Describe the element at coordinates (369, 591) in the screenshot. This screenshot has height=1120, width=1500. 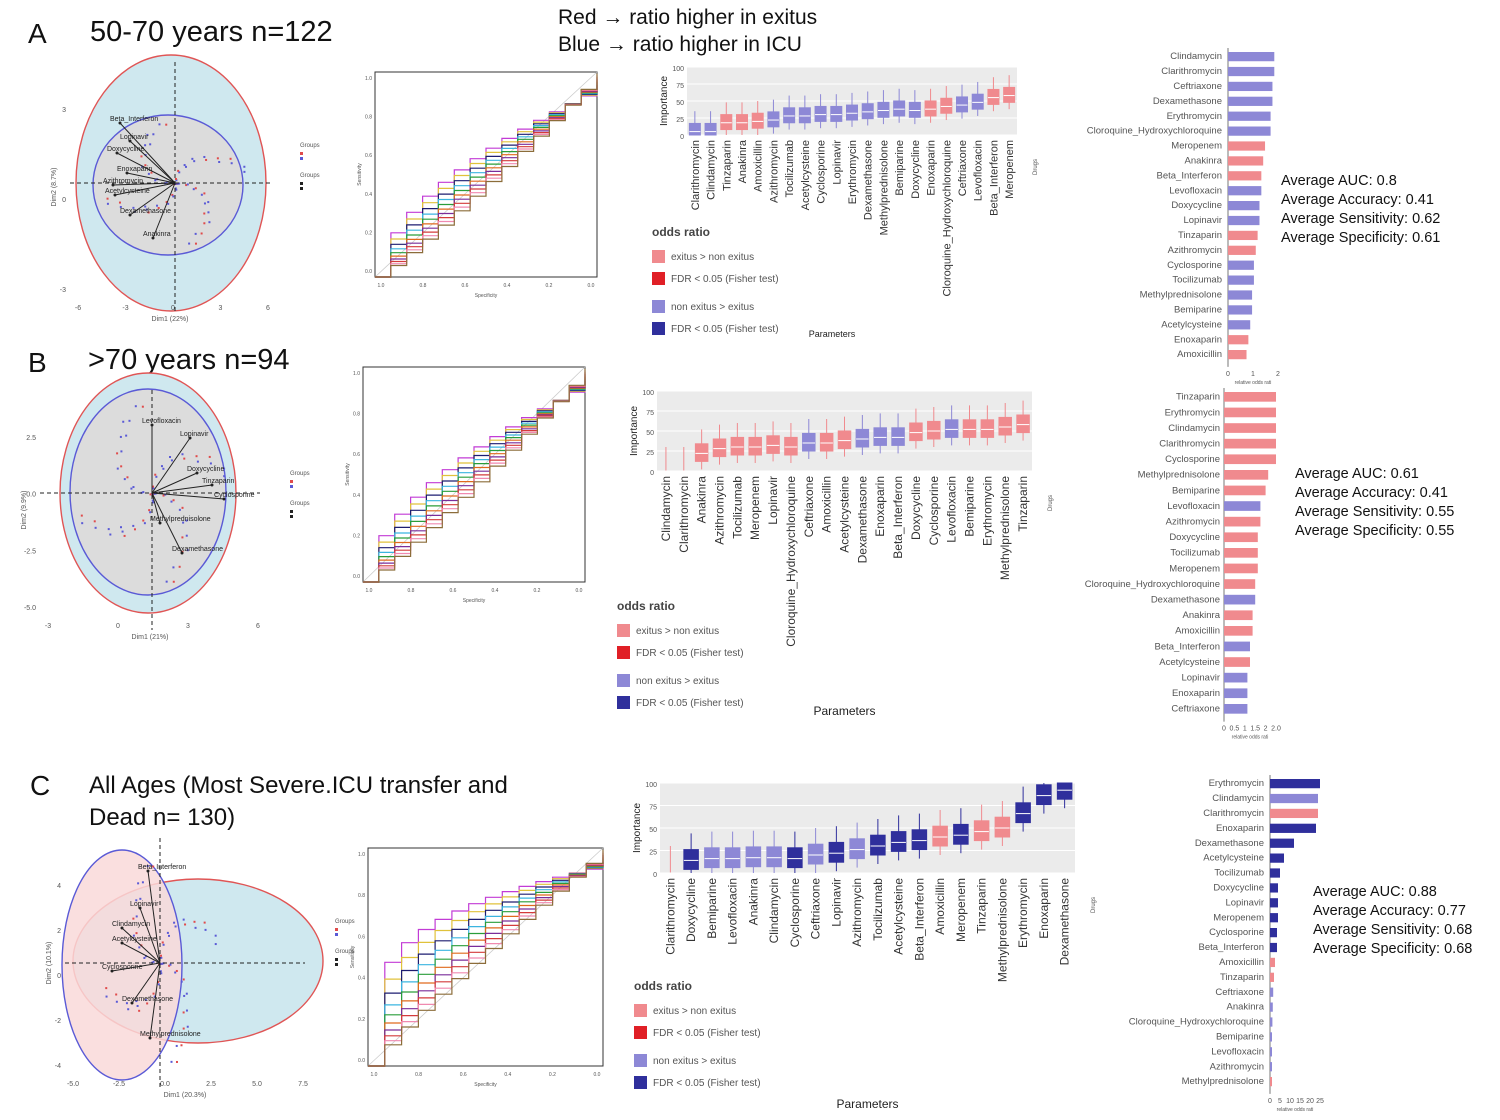
I see `x-tick-label: 1.0` at that location.